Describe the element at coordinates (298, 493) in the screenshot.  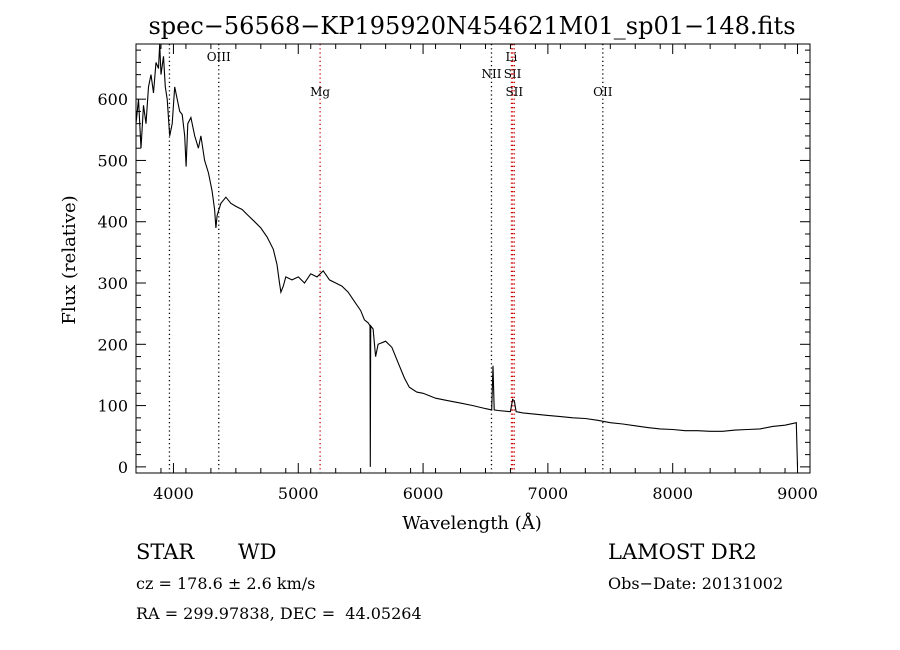
I see `x-tick-label: 5000` at that location.